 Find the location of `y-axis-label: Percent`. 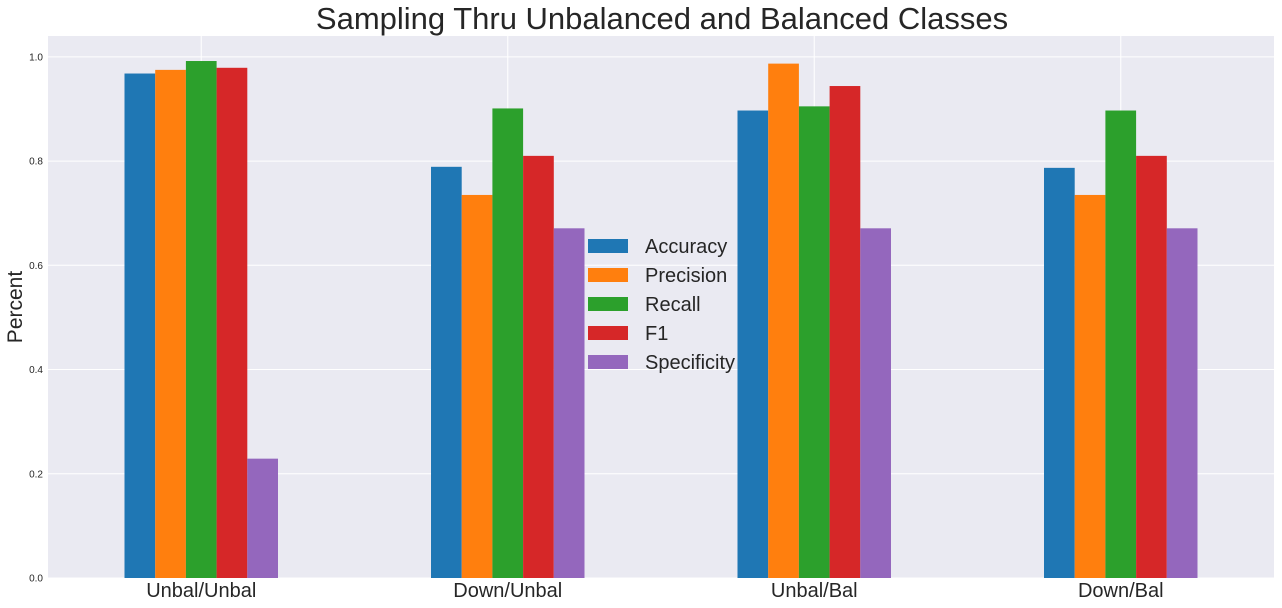

y-axis-label: Percent is located at coordinates (15, 307).